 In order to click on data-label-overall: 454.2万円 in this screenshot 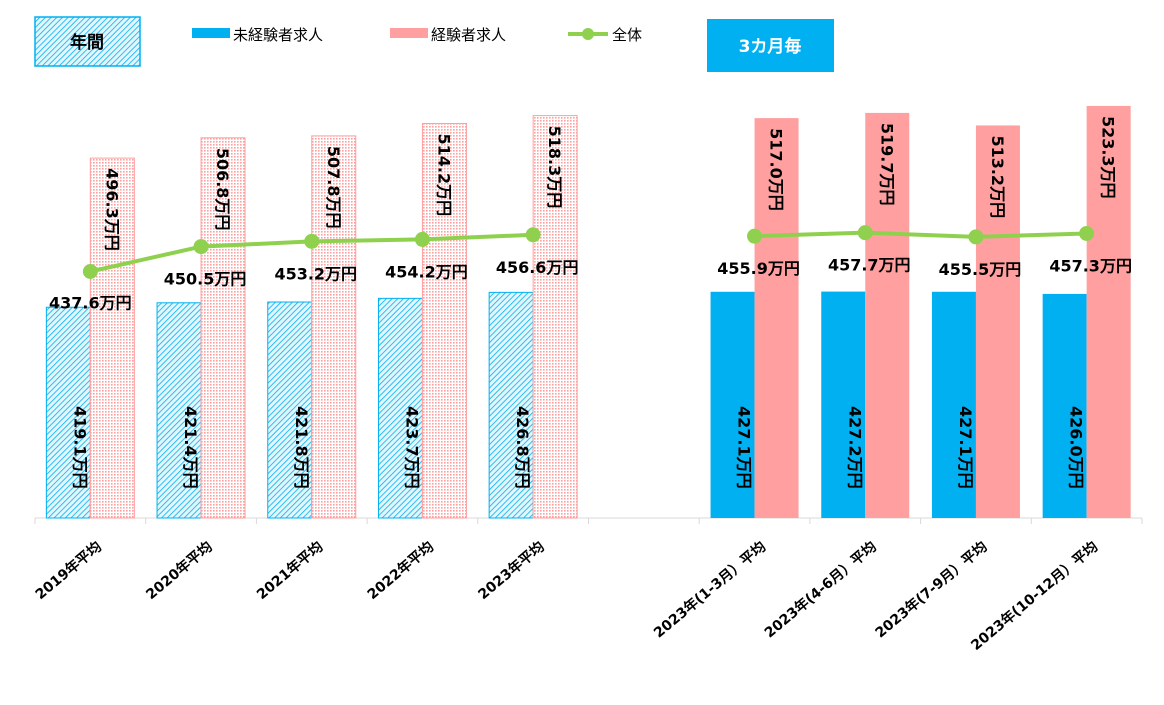, I will do `click(426, 271)`.